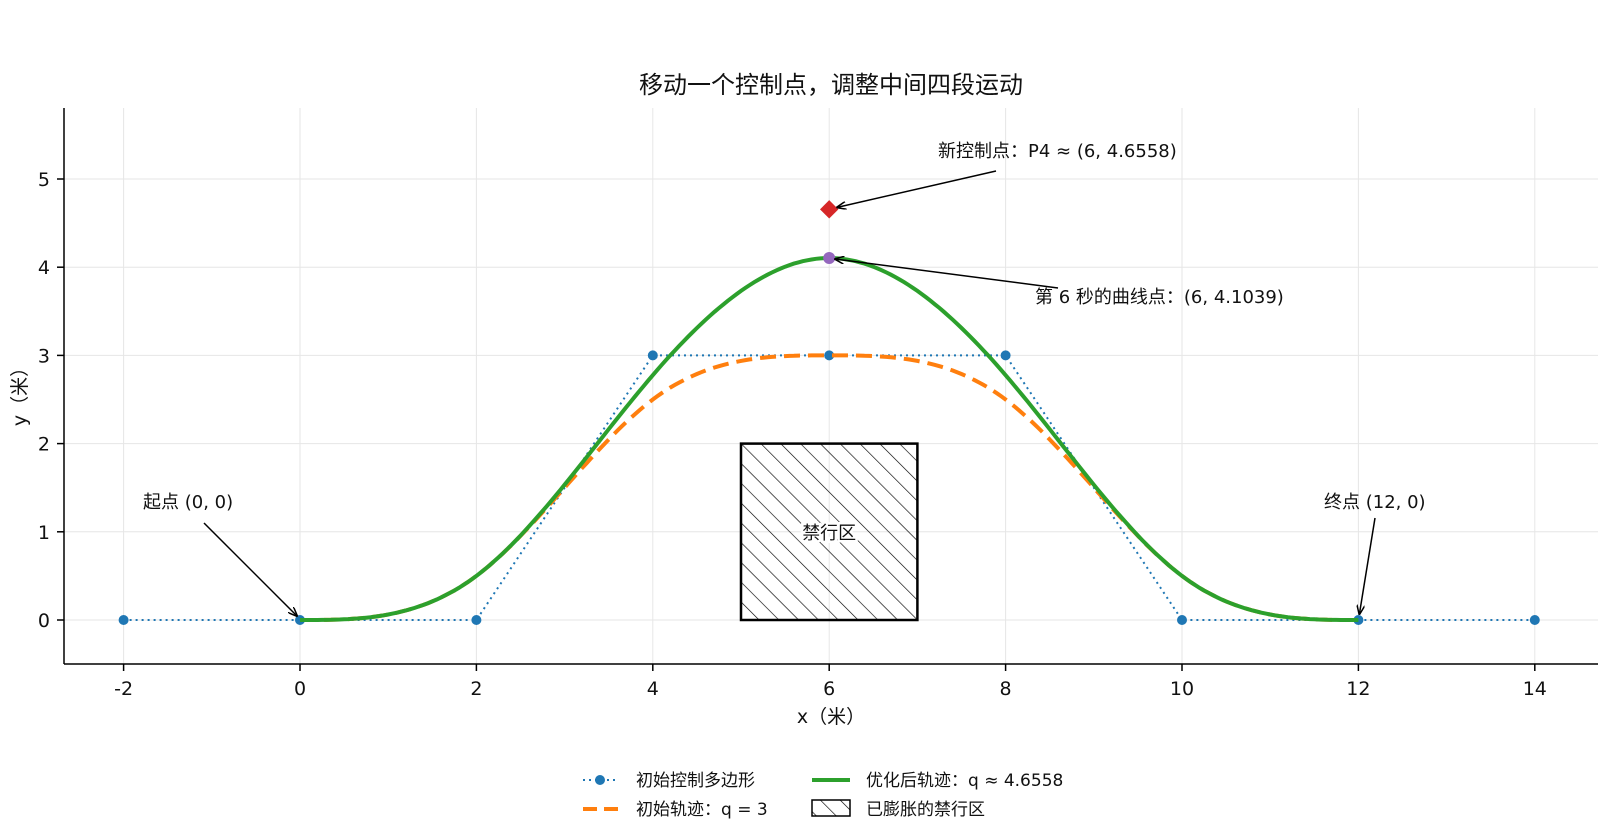  Describe the element at coordinates (20, 392) in the screenshot. I see `y-axis-label: y（米）` at that location.